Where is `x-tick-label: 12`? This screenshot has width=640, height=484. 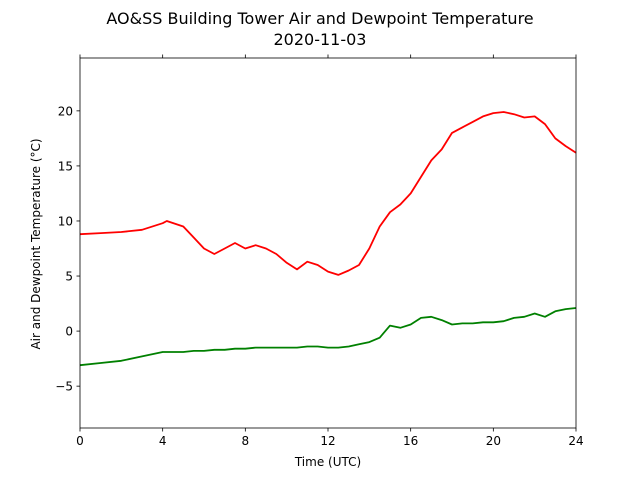
x-tick-label: 12 is located at coordinates (327, 441).